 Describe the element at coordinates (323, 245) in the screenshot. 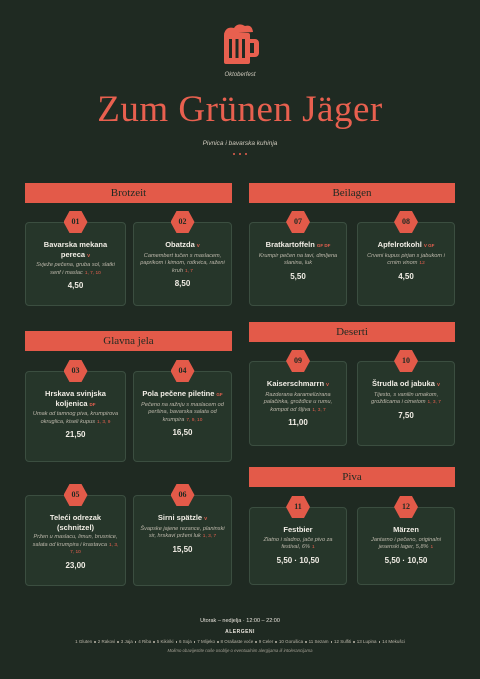

I see `item-tags: GF DF` at that location.